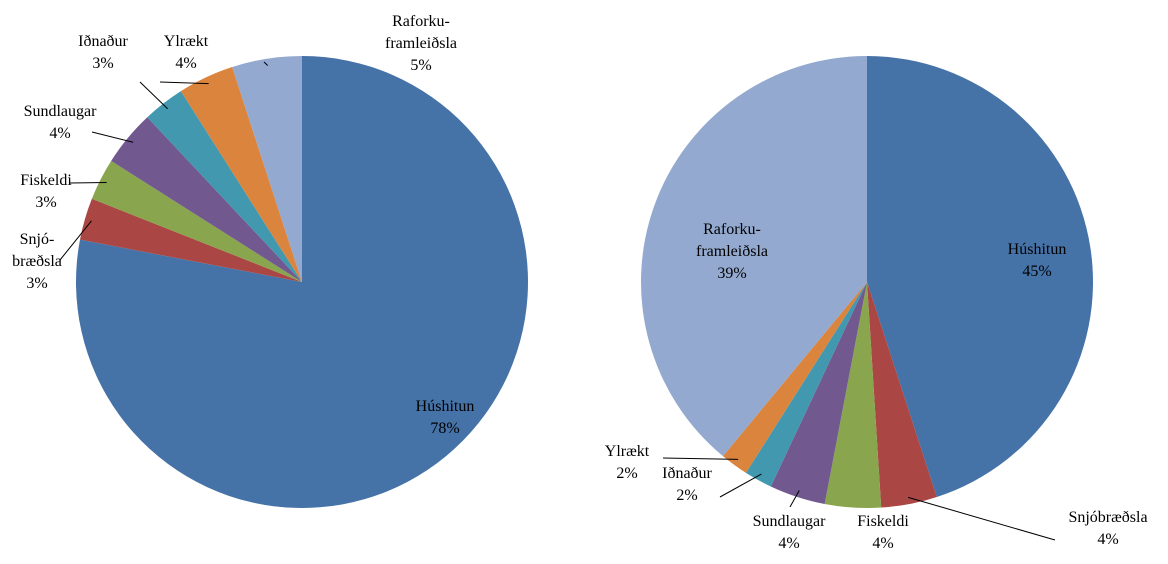 This screenshot has width=1168, height=564. I want to click on value-label: 45%, so click(1036, 271).